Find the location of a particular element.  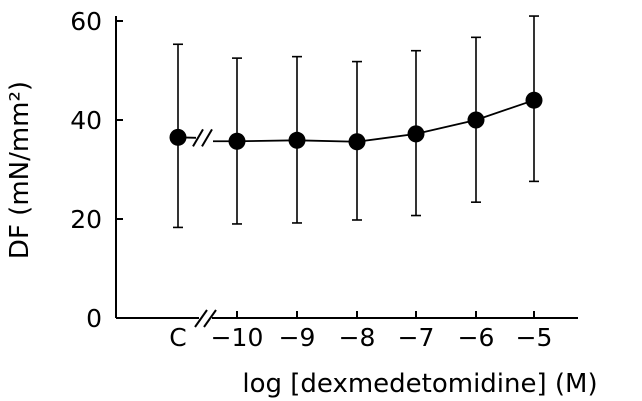

x-tick-label: −5 is located at coordinates (534, 337).